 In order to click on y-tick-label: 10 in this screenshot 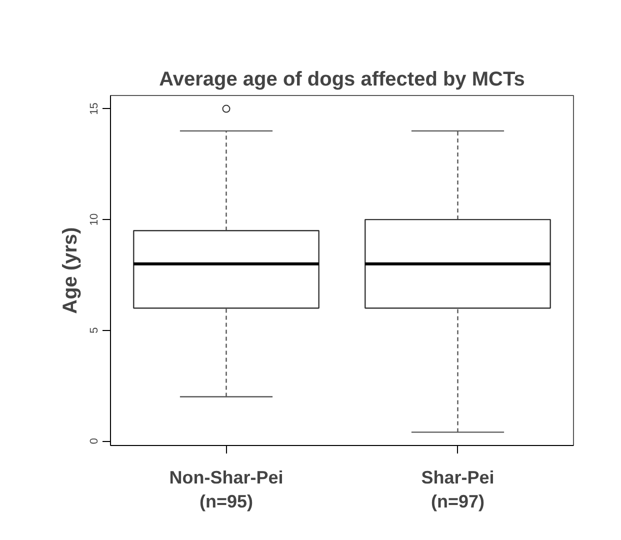, I will do `click(94, 219)`.